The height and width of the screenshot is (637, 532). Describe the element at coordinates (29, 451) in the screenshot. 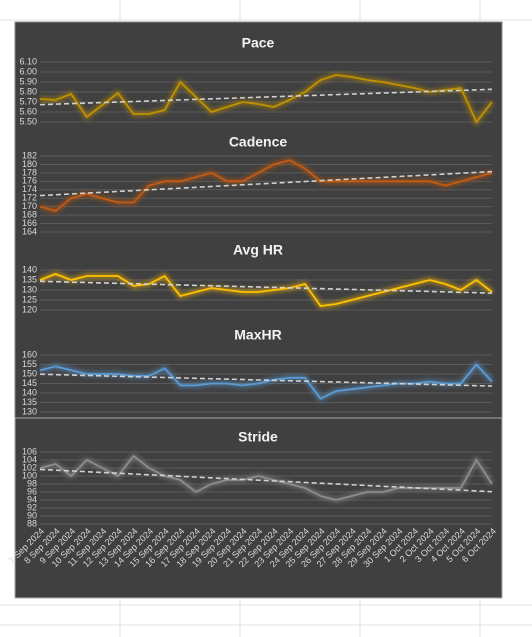

I see `y-tick-label: 106` at that location.